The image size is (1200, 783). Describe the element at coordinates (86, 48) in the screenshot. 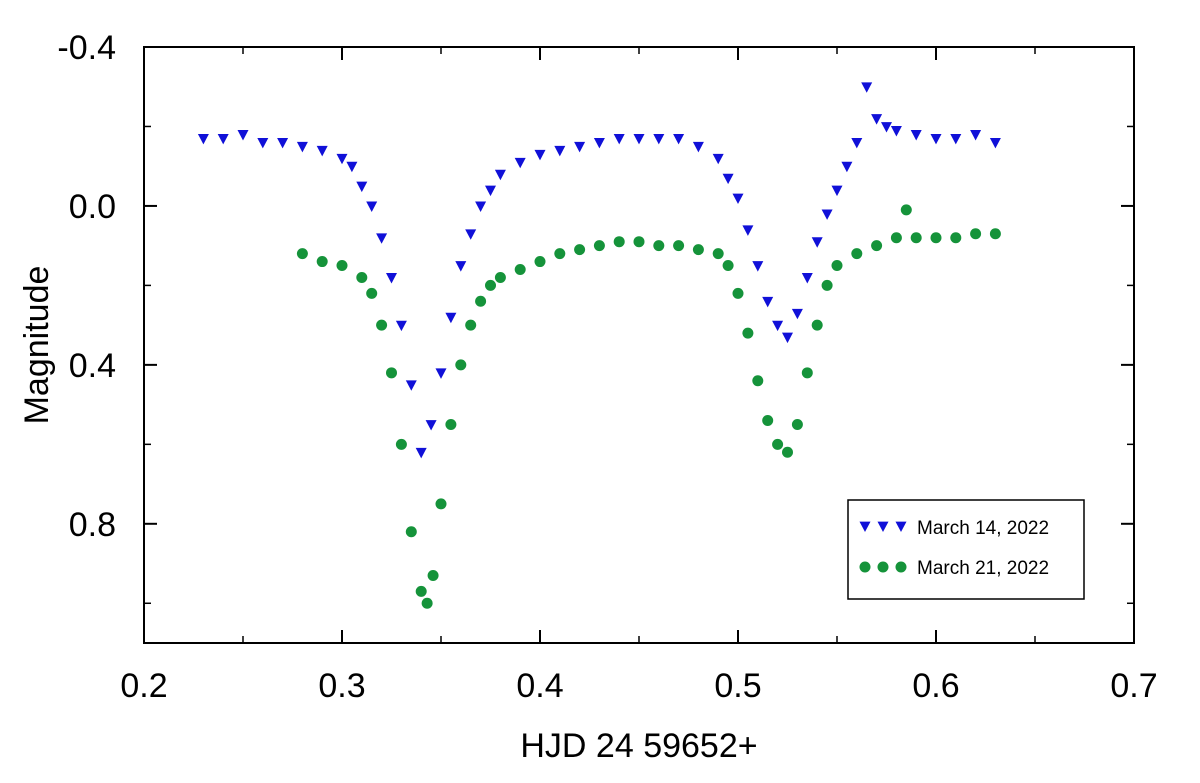

I see `y-tick-label: -0.4` at that location.